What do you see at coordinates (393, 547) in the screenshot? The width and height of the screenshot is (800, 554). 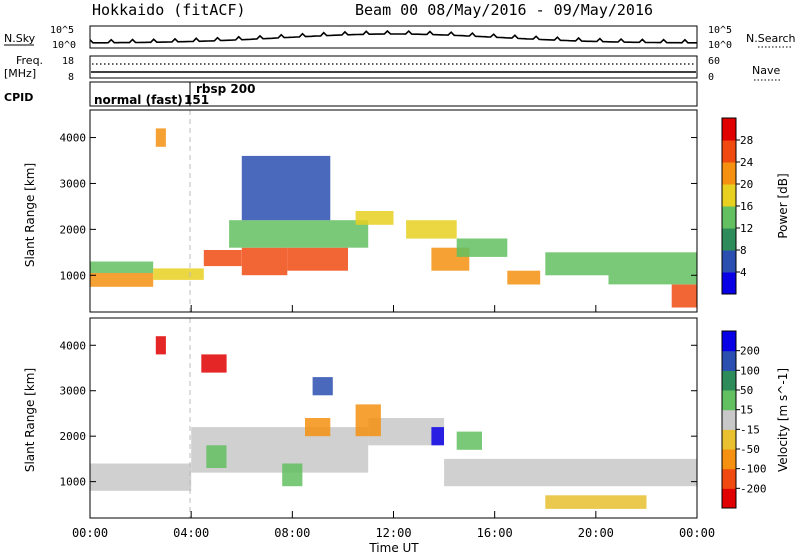 I see `x-axis-label: Time UT` at bounding box center [393, 547].